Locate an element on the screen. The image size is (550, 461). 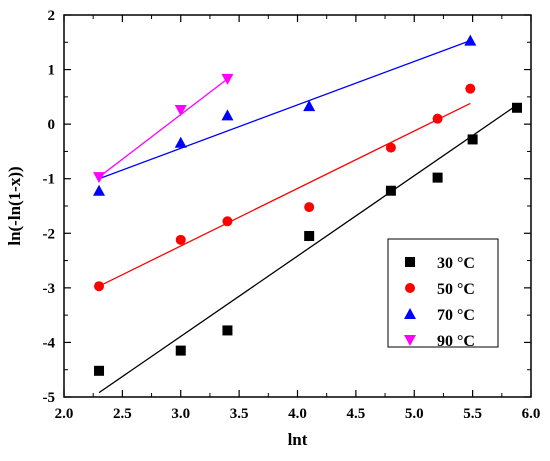
legend-label: 30 °C is located at coordinates (456, 263).